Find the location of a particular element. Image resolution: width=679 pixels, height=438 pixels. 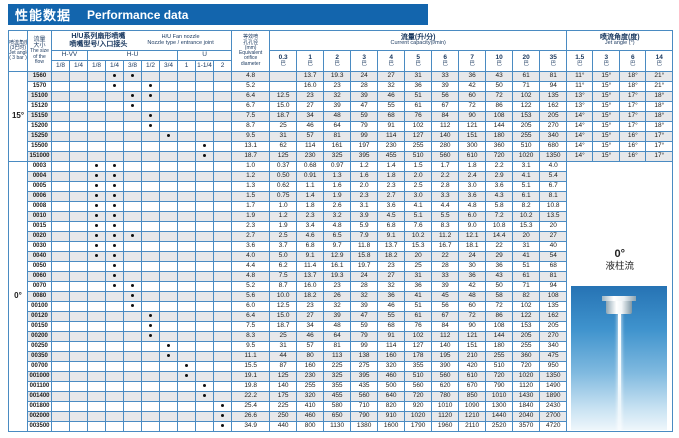

capacity-value: 340 is located at coordinates (553, 346).